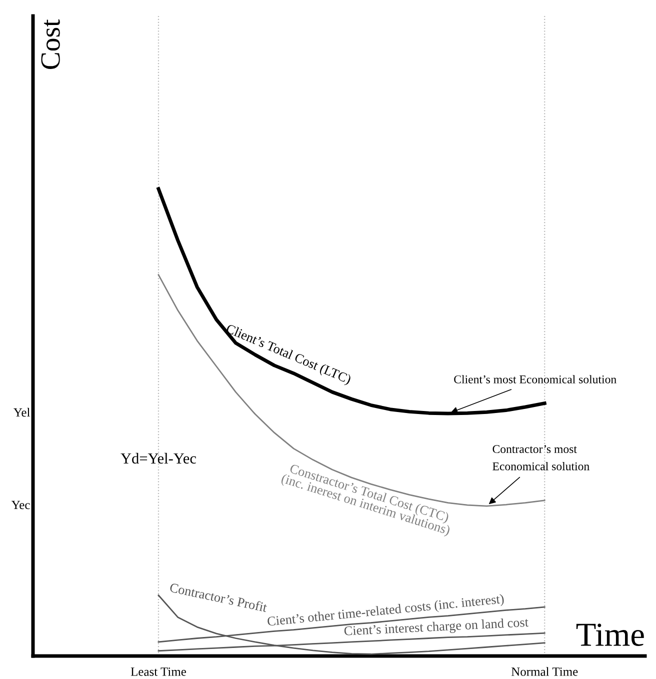 The height and width of the screenshot is (679, 656). Describe the element at coordinates (610, 635) in the screenshot. I see `x-axis-title: Time` at that location.